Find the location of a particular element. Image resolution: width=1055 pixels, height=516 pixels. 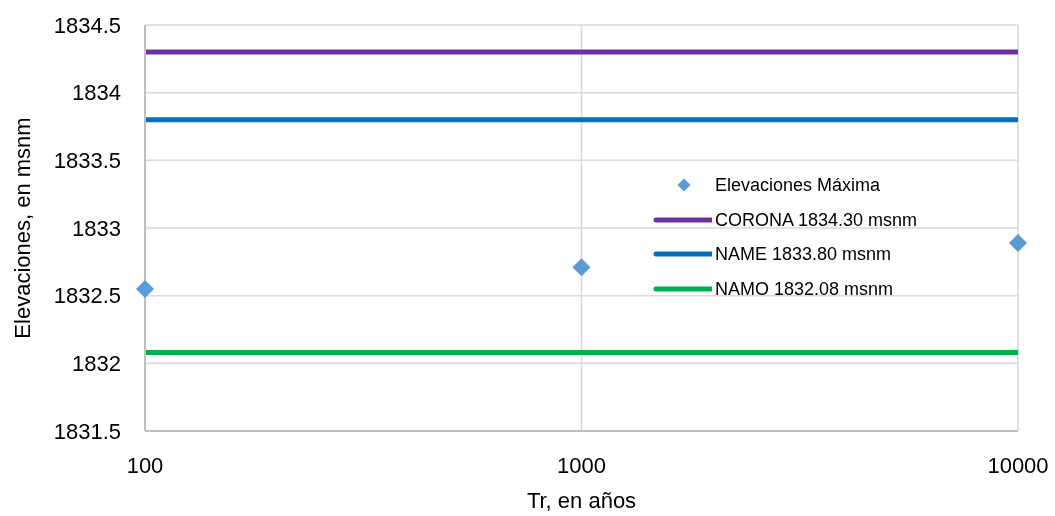

x-tick-label: 10000 is located at coordinates (1018, 465).